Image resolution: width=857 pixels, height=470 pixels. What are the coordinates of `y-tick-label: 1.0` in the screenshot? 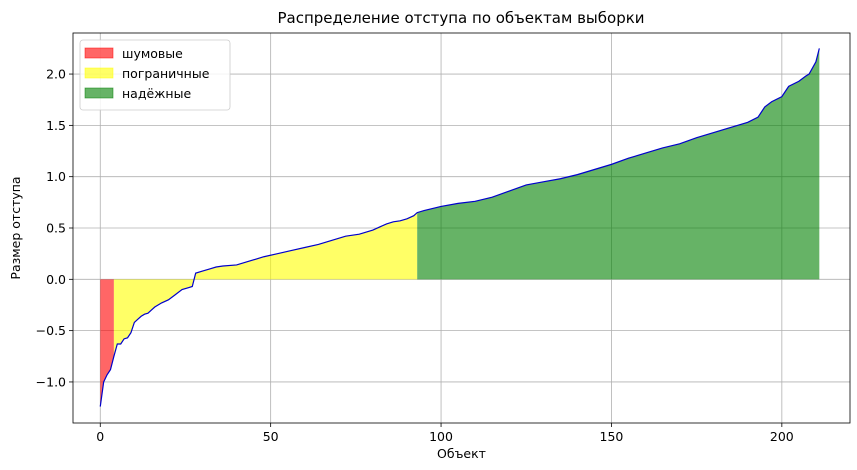 It's located at (56, 176).